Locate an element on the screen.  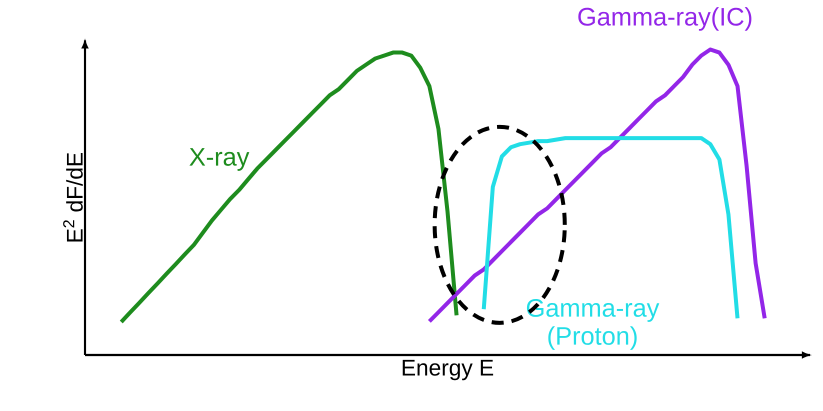
x-axis-title: Energy E is located at coordinates (448, 370).